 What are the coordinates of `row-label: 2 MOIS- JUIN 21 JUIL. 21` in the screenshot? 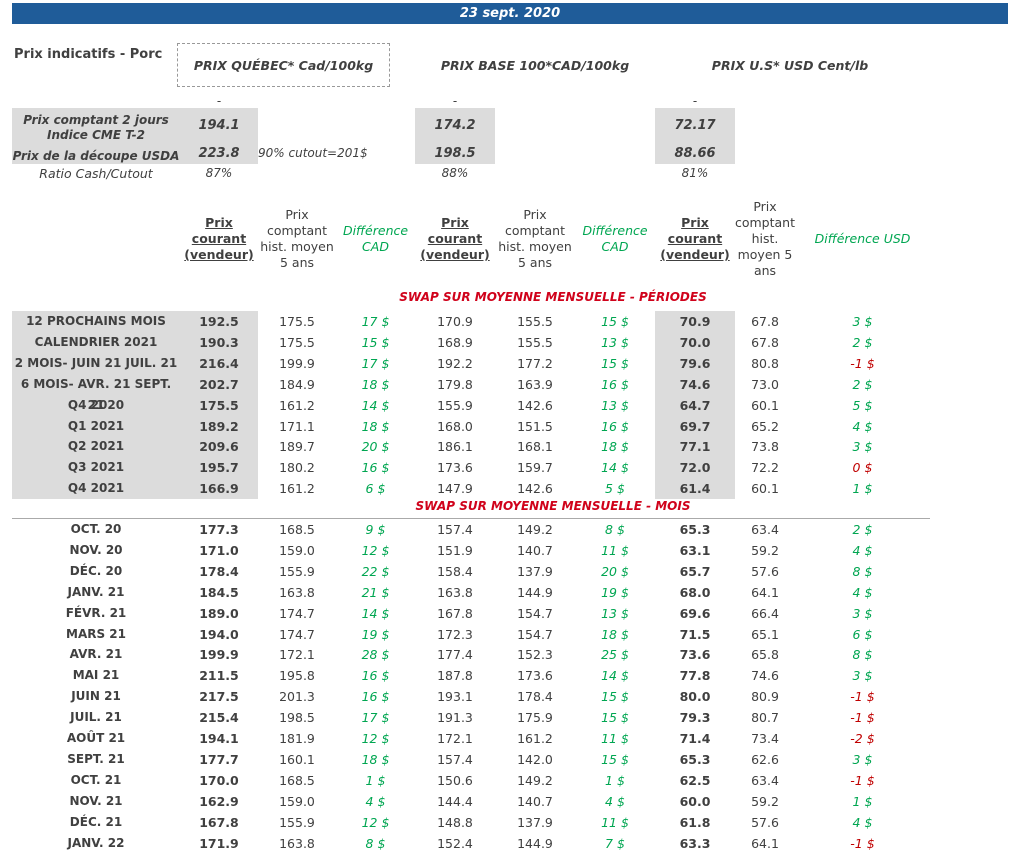 It's located at (96, 362).